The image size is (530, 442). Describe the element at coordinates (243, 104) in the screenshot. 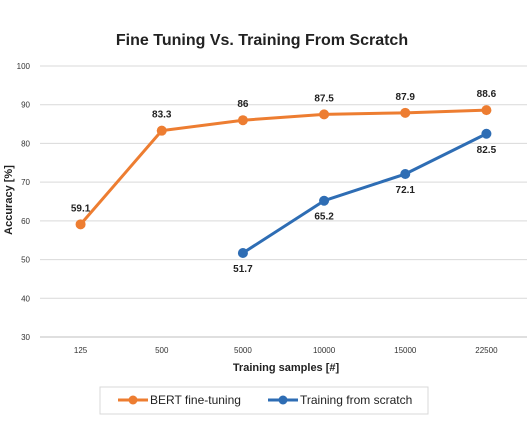

I see `data-label: 86` at that location.